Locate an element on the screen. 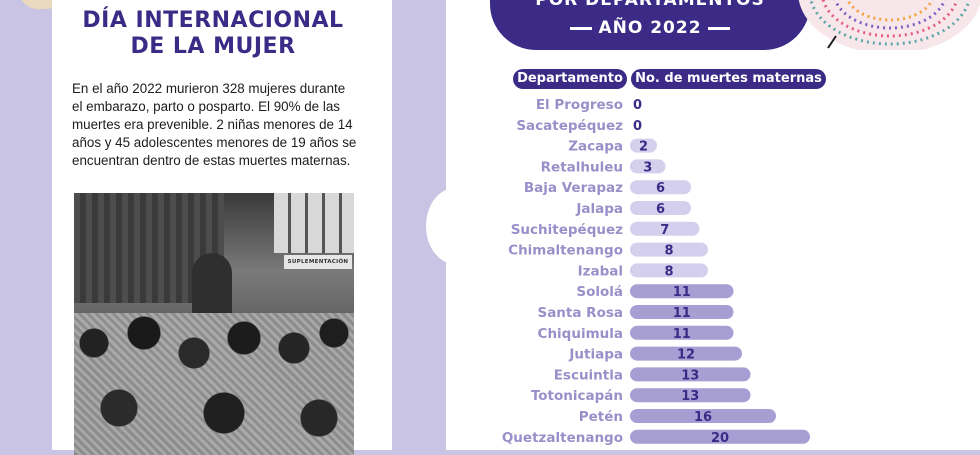 The height and width of the screenshot is (455, 980). panel-gutter is located at coordinates (383, 225).